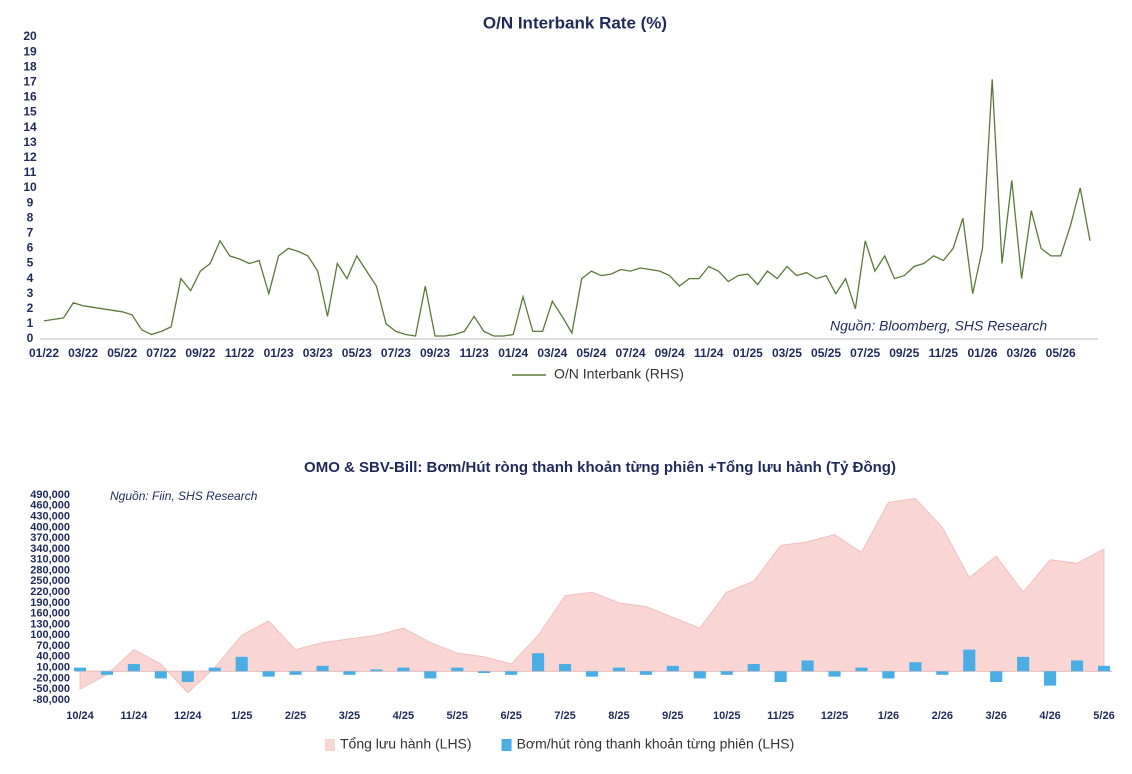  I want to click on y-tick-label: 12, so click(30, 157).